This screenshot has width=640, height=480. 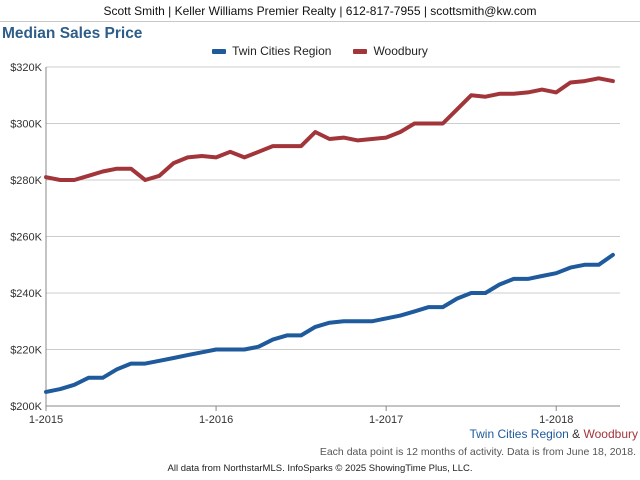 I want to click on series-footer-woodbury: Woodbury, so click(x=610, y=434).